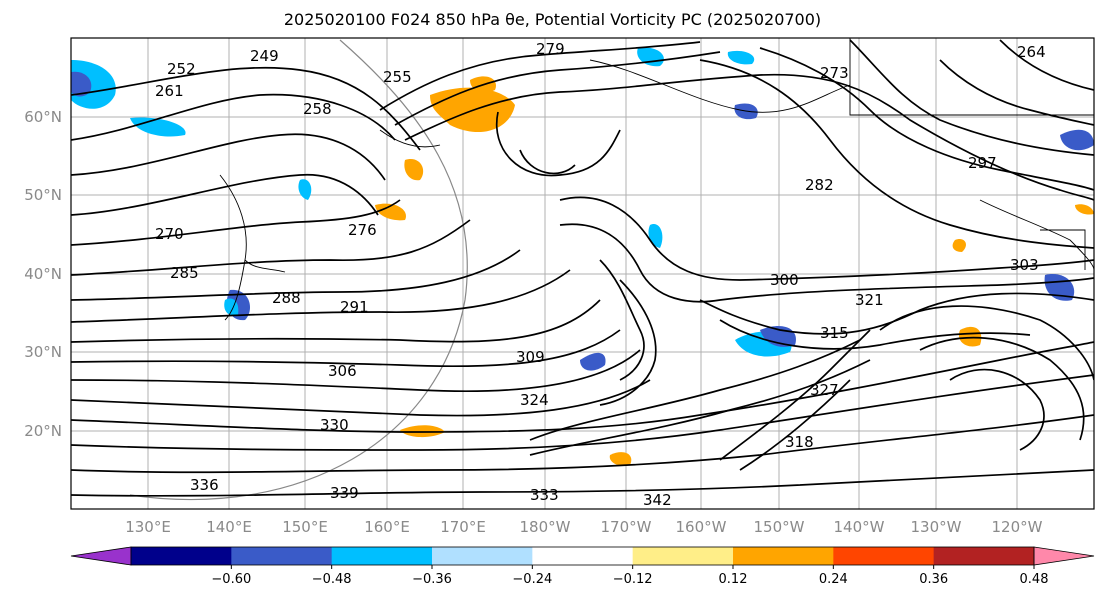 The width and height of the screenshot is (1105, 603). I want to click on lon-label: 130°E, so click(148, 527).